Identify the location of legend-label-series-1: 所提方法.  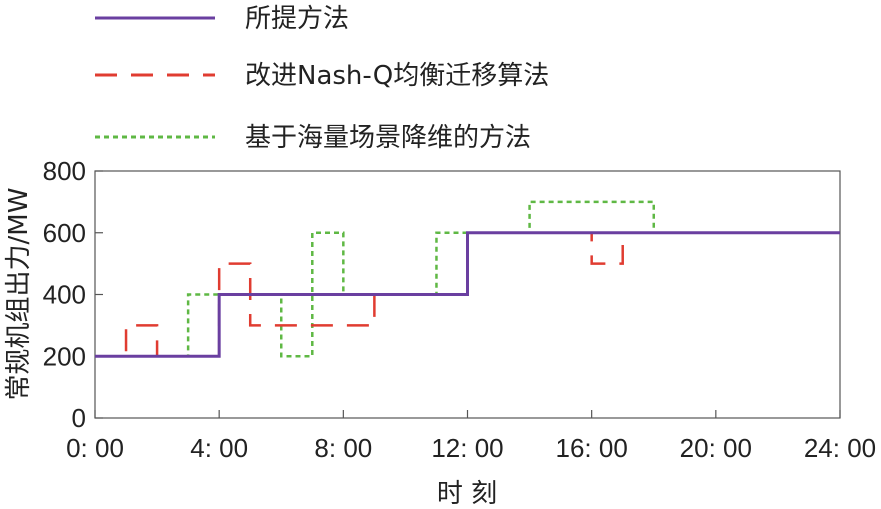
(297, 19).